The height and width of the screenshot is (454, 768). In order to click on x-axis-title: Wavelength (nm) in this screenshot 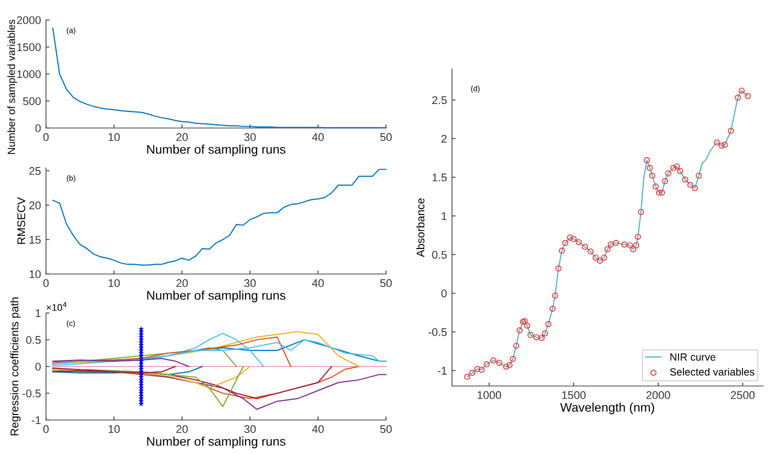, I will do `click(607, 408)`.